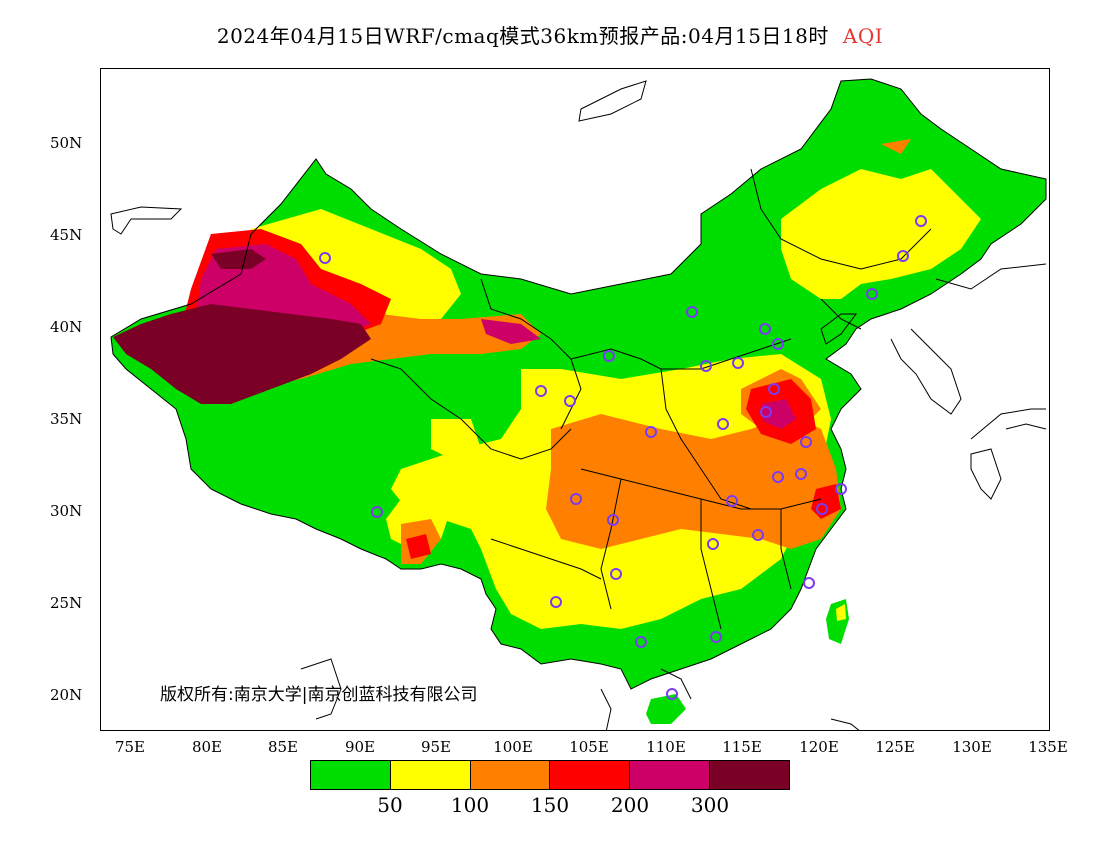 This screenshot has height=850, width=1100. I want to click on title-variable: AQI, so click(863, 36).